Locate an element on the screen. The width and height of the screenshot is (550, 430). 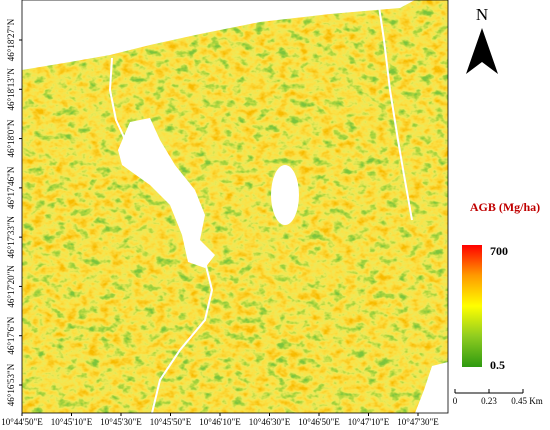
x-label: 10°46'30"E is located at coordinates (270, 422).